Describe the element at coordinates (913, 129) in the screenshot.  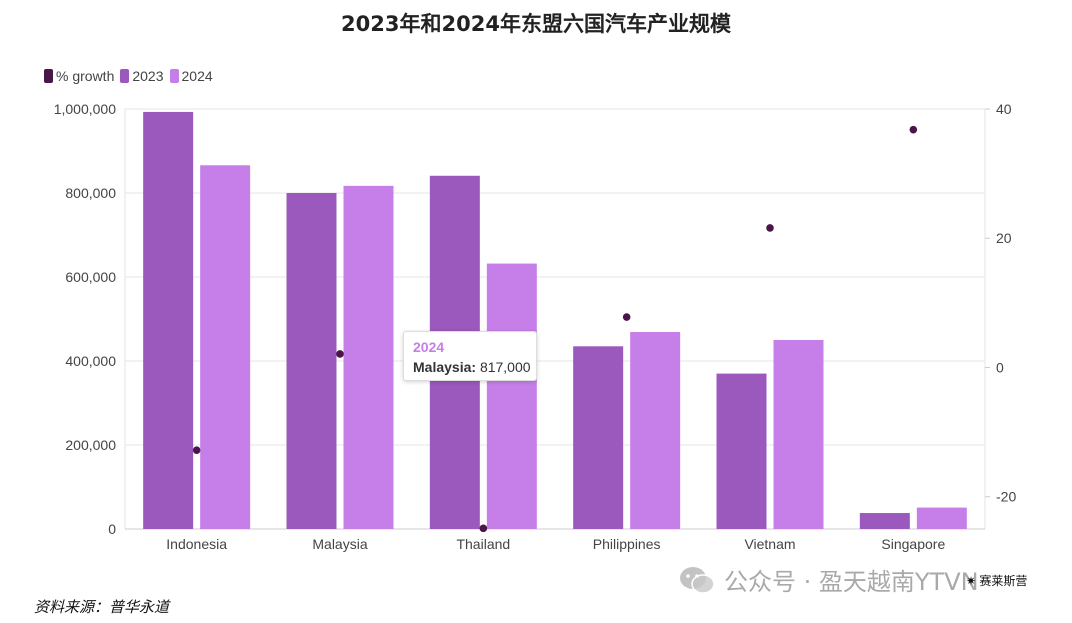
I see `growth-point-singapore` at that location.